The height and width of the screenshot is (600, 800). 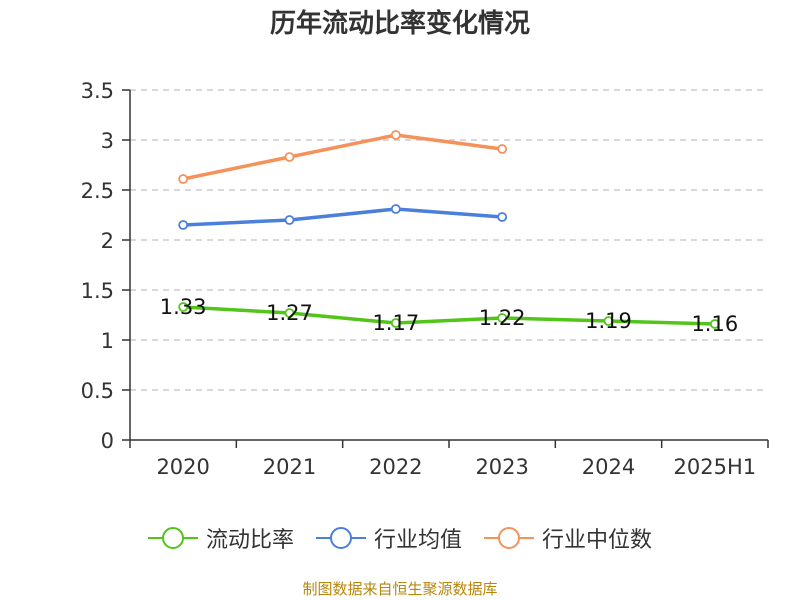 I want to click on data-label: 1.19, so click(x=608, y=321).